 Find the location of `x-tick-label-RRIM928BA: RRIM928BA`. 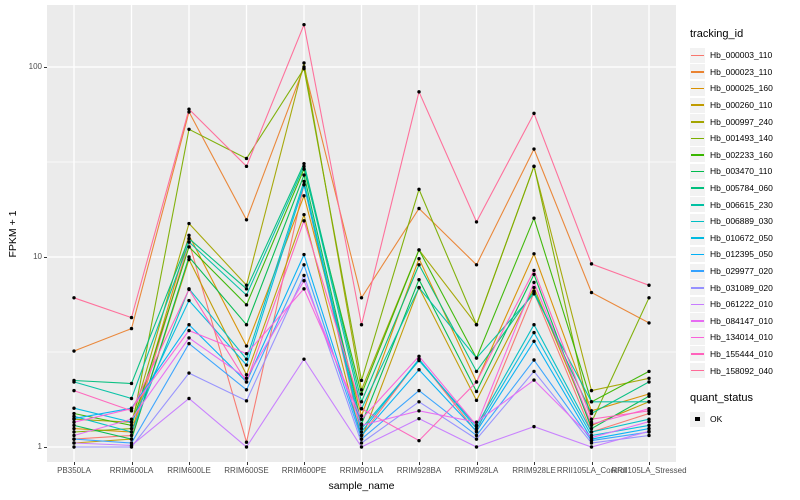

x-tick-label-RRIM928BA: RRIM928BA is located at coordinates (419, 470).